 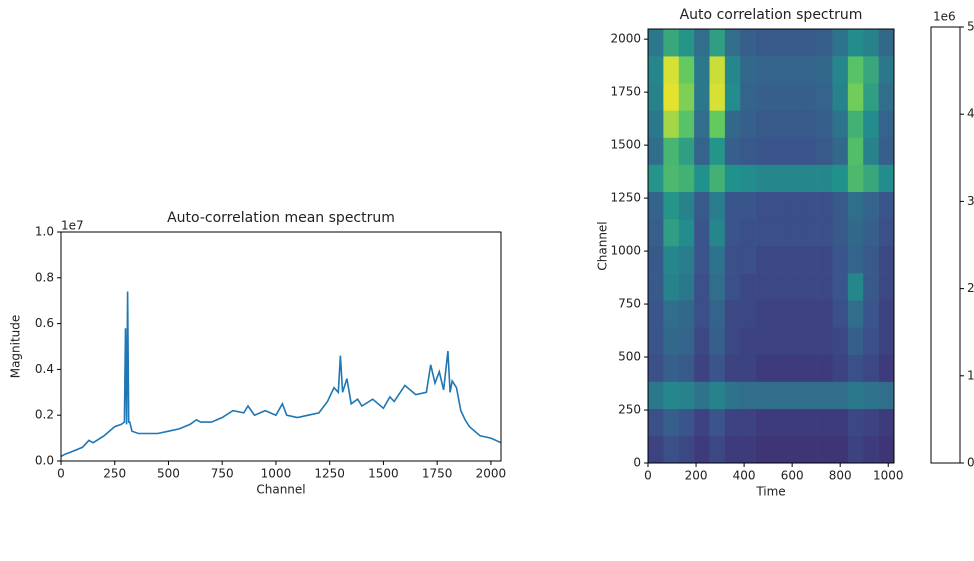 I want to click on x-tick-label: 1000, so click(x=276, y=474).